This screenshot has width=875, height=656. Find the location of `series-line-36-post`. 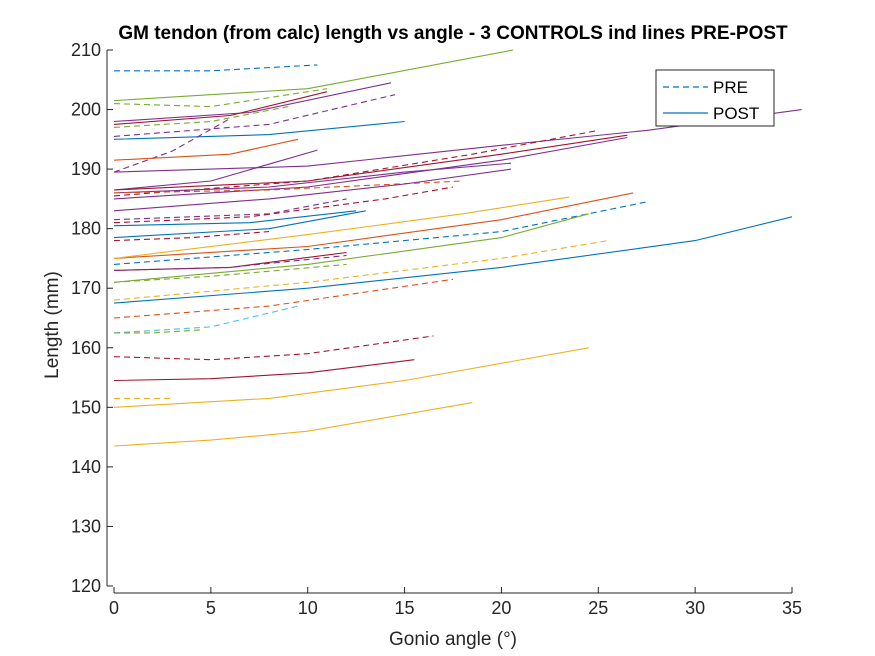

series-line-36-post is located at coordinates (264, 370).